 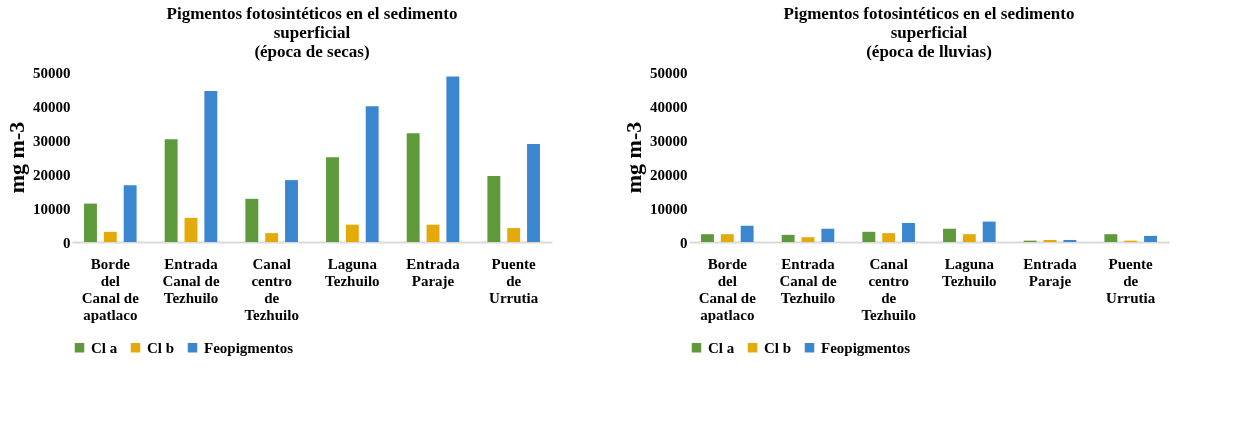 What do you see at coordinates (929, 32) in the screenshot?
I see `chart-title: Pigmentos fotosintéticos en el sedimento superficial (época de lluvias)` at bounding box center [929, 32].